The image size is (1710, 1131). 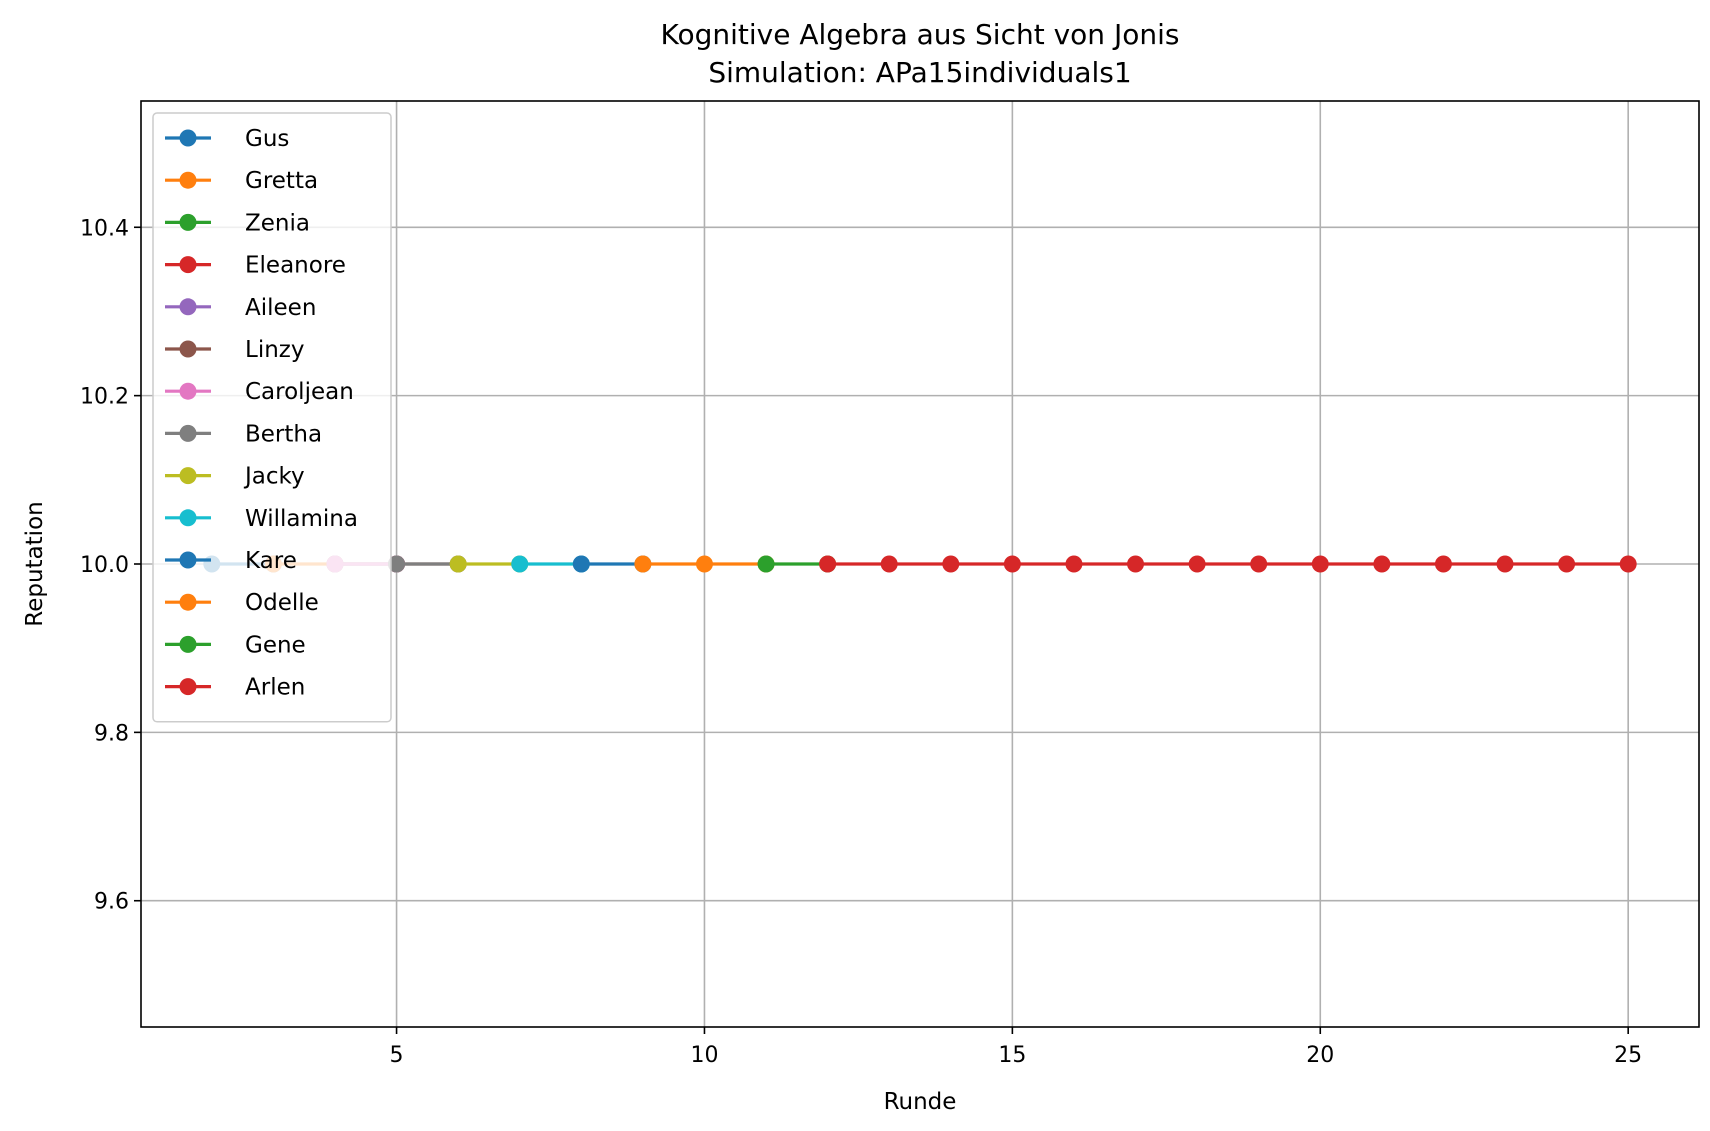 I want to click on legend-box, so click(x=272, y=417).